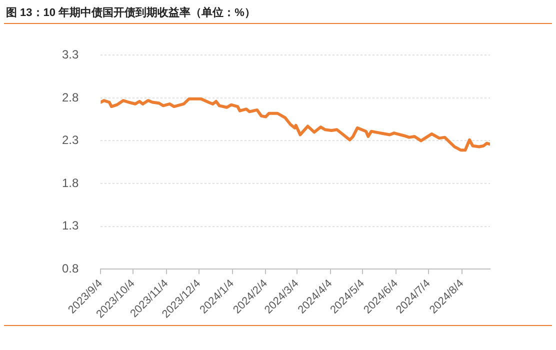 The height and width of the screenshot is (350, 556). Describe the element at coordinates (70, 183) in the screenshot. I see `y-tick-label: 1.8` at that location.